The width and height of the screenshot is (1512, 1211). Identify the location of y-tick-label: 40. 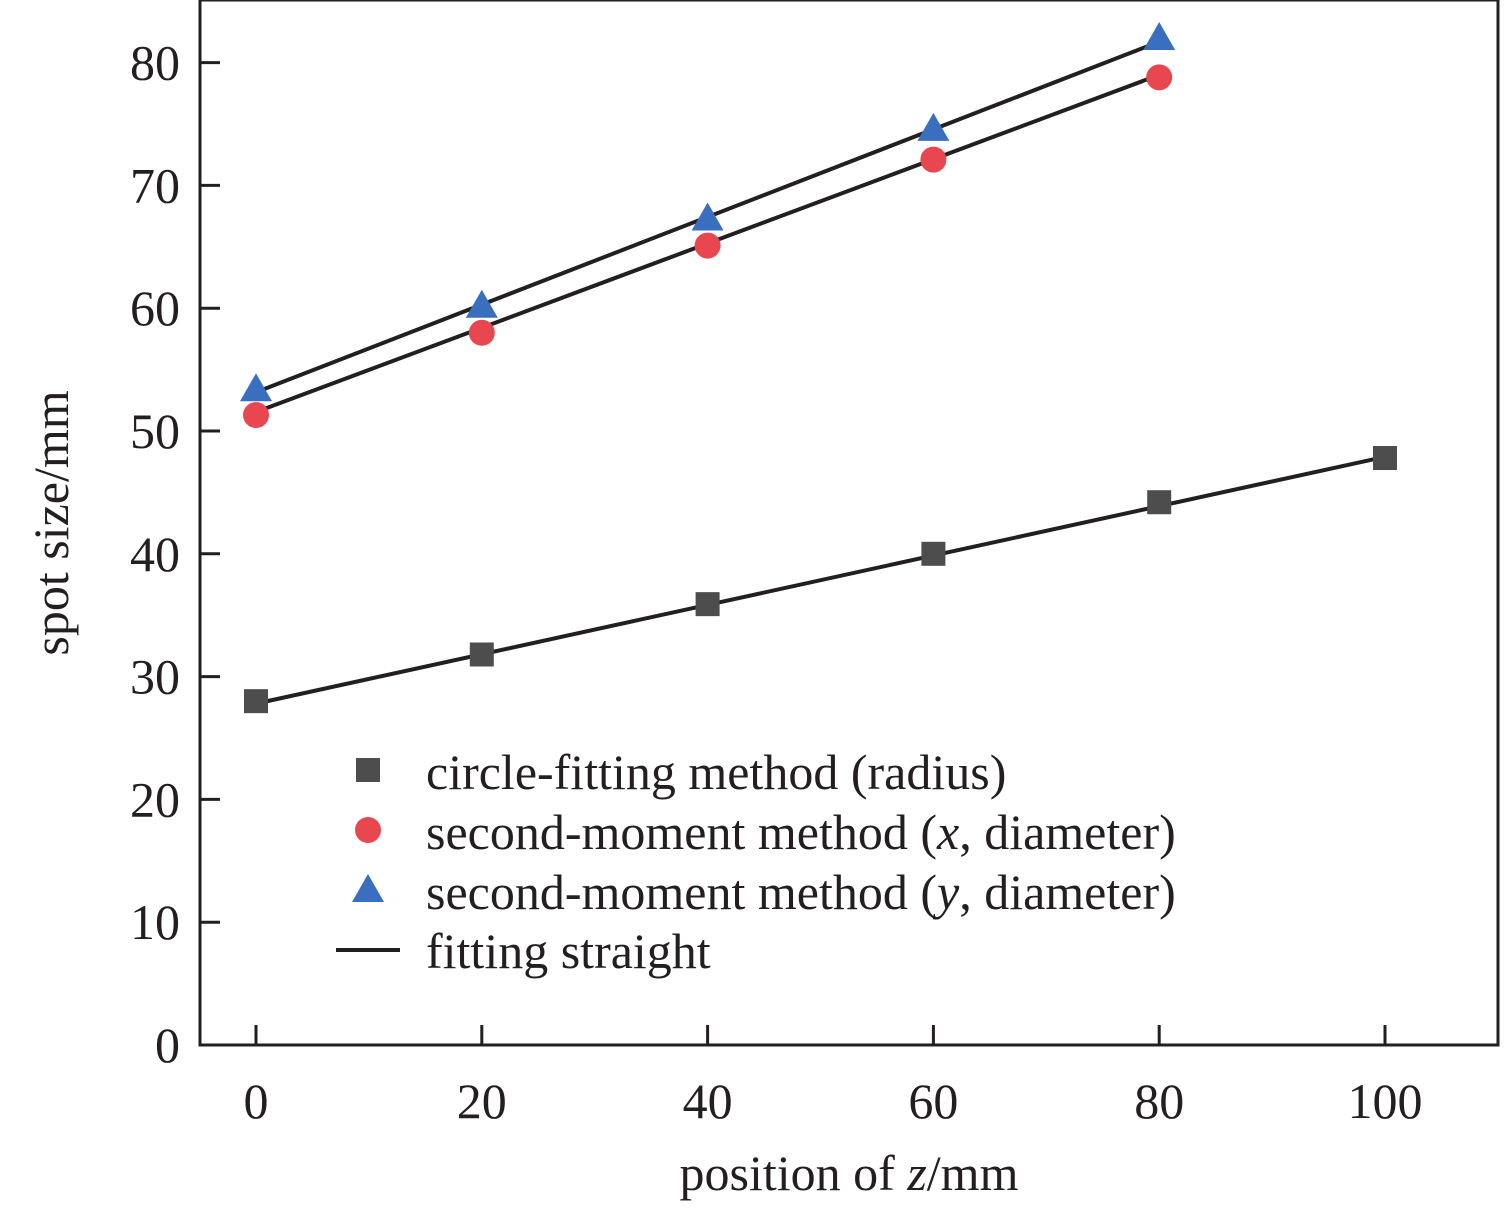
(155, 554).